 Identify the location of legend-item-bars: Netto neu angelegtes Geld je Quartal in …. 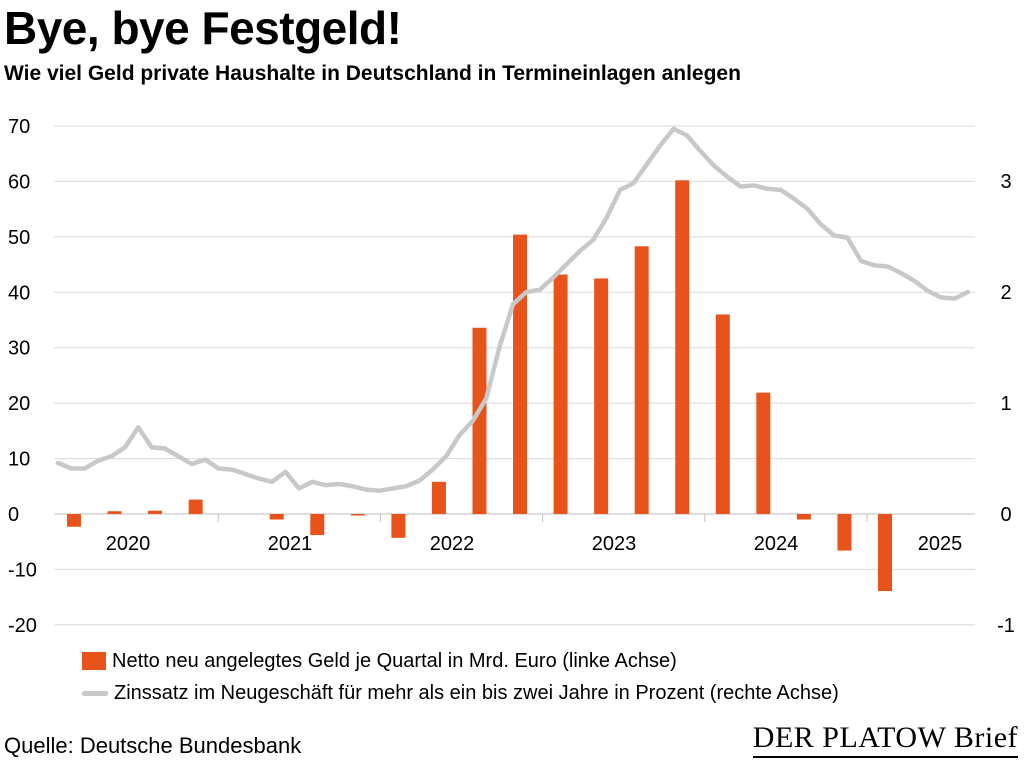
(379, 661).